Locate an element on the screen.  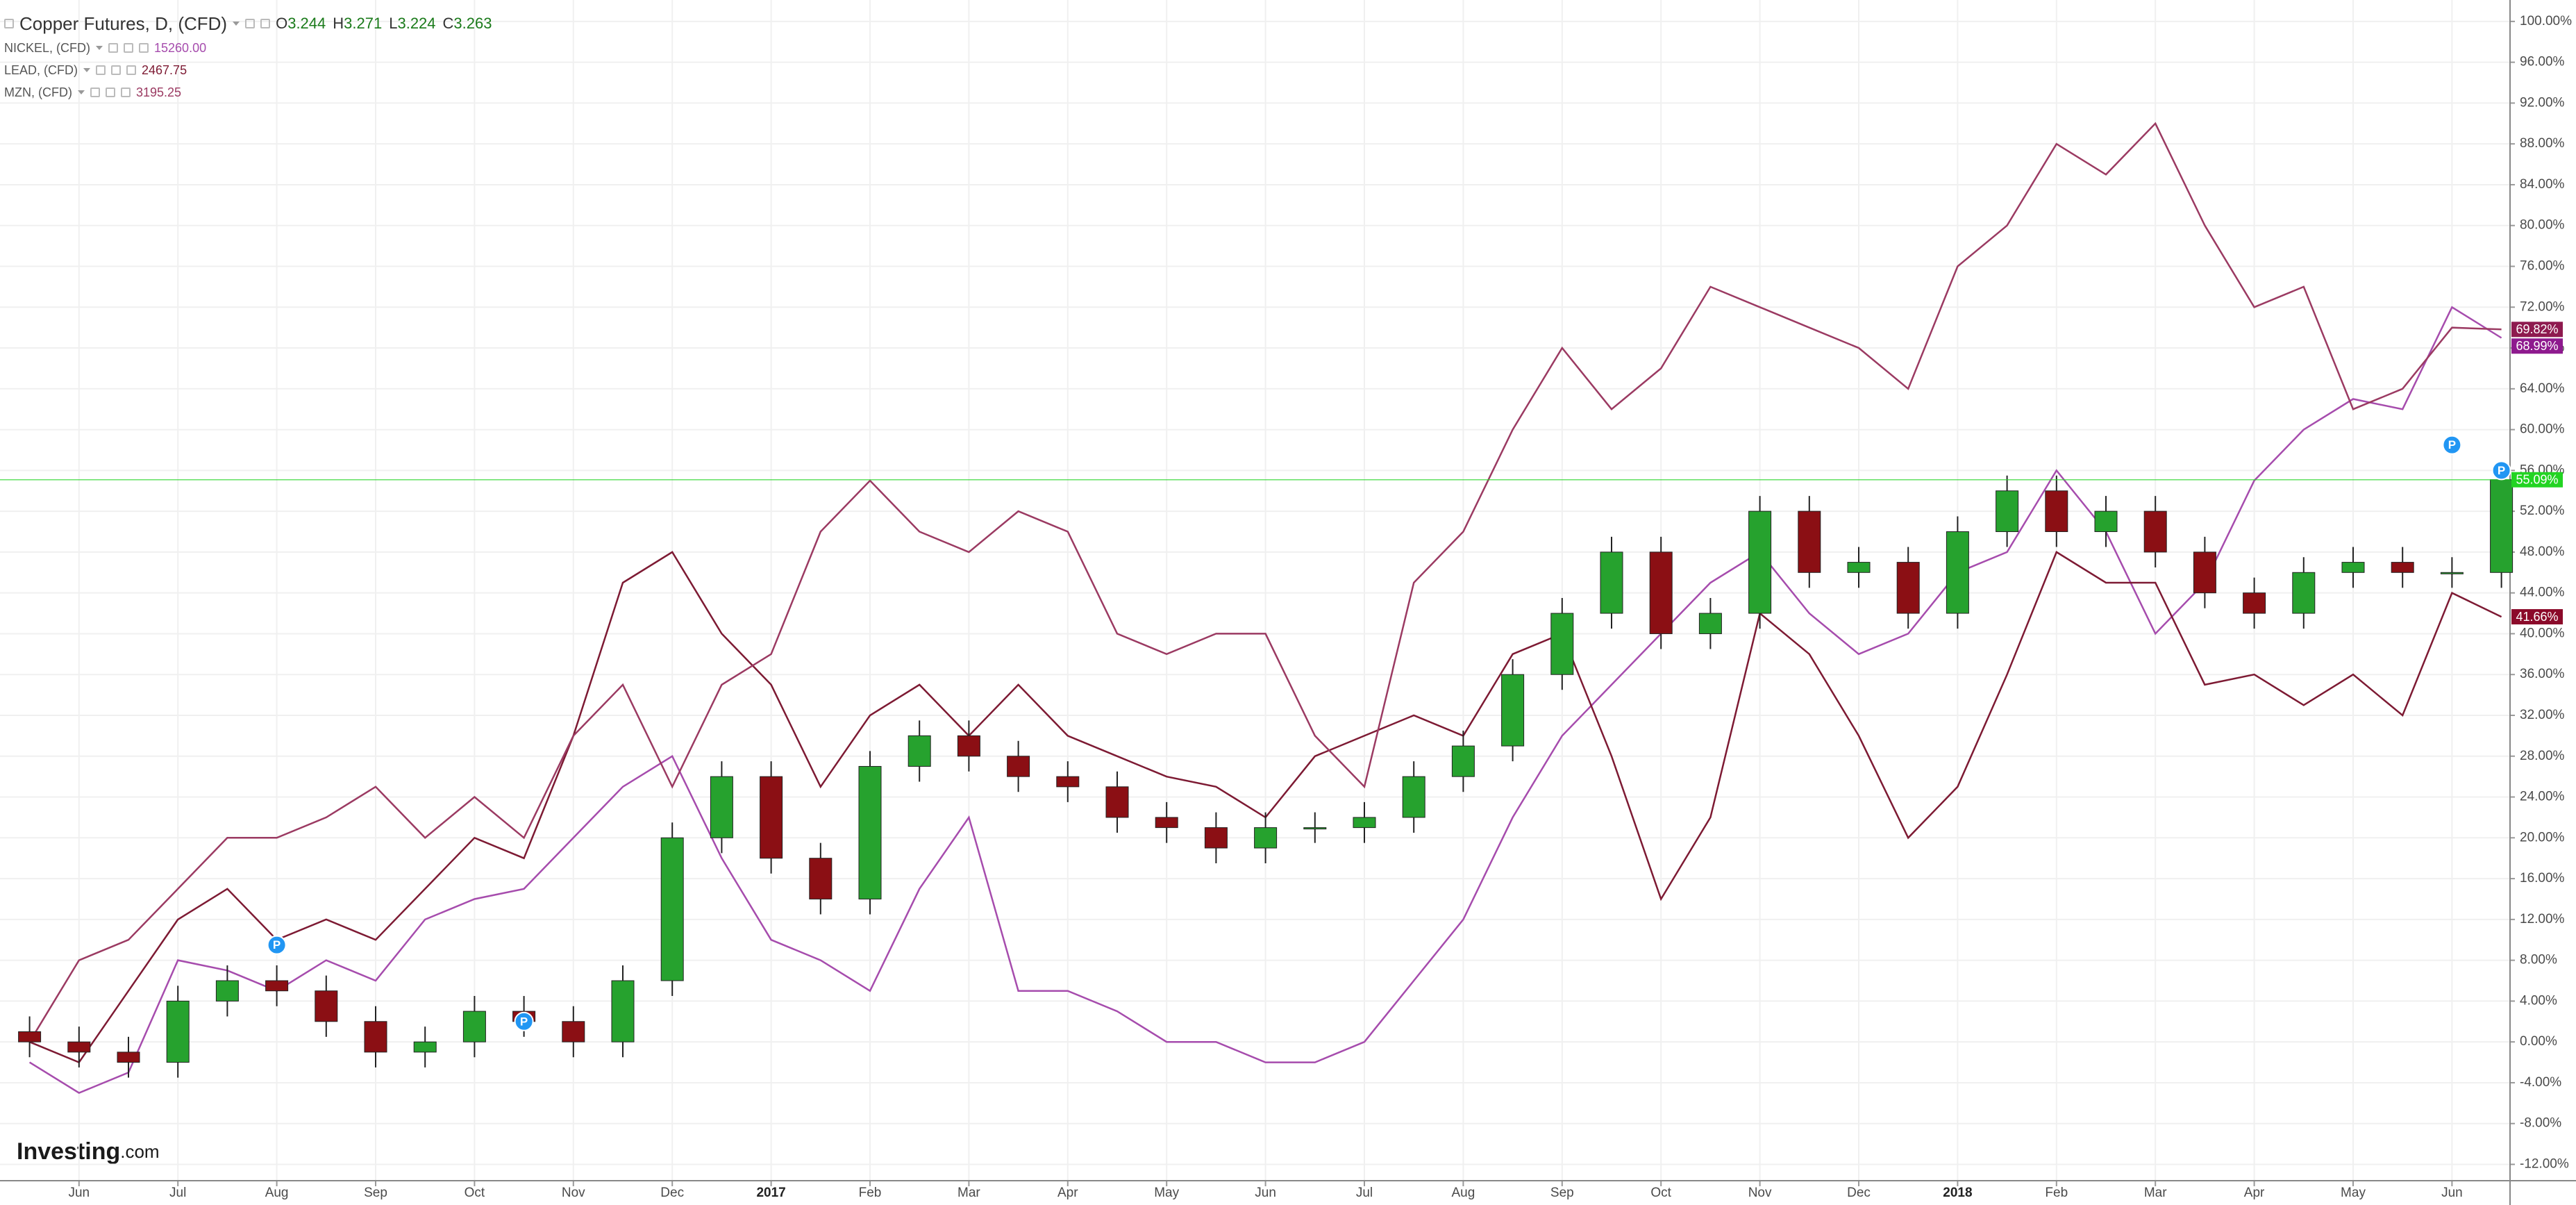
readout-value: 3.263 is located at coordinates (472, 23).